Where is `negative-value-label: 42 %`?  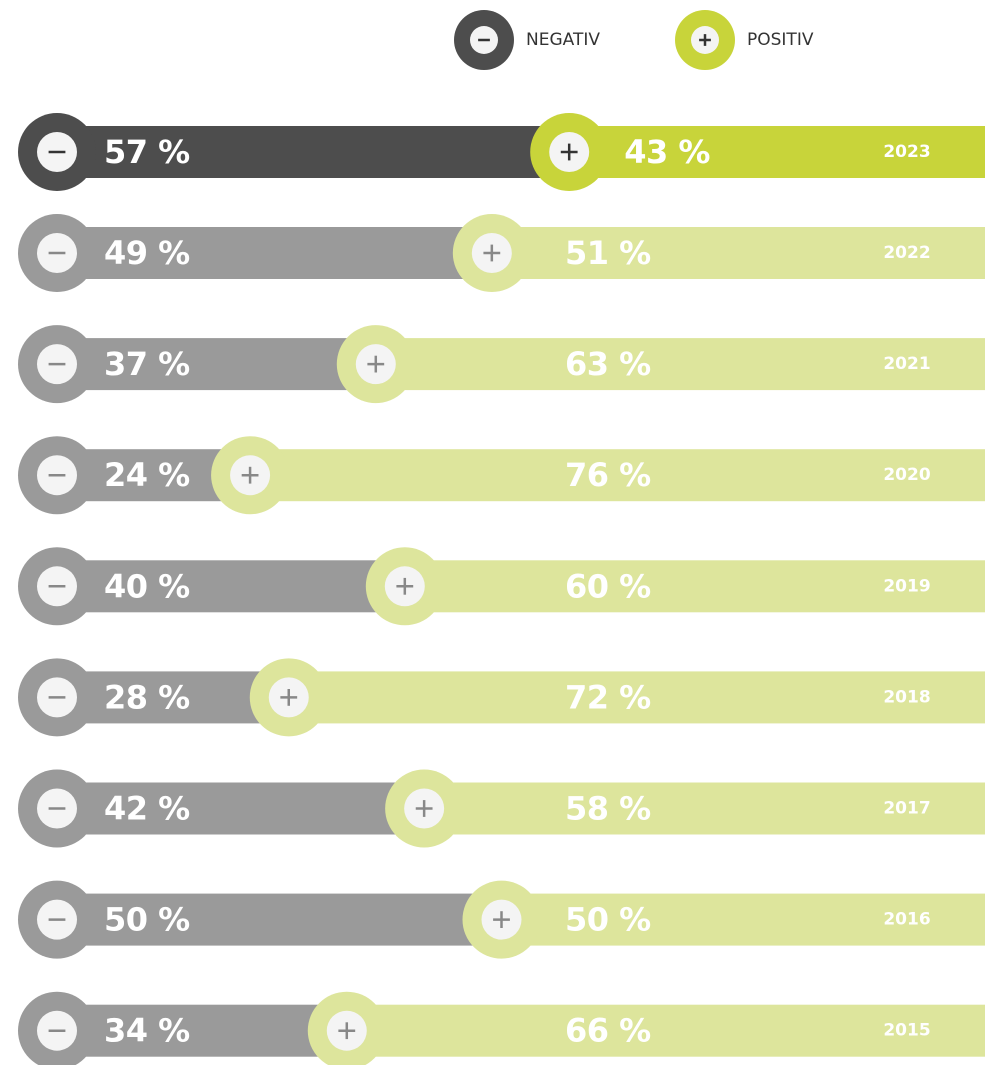 negative-value-label: 42 % is located at coordinates (147, 809).